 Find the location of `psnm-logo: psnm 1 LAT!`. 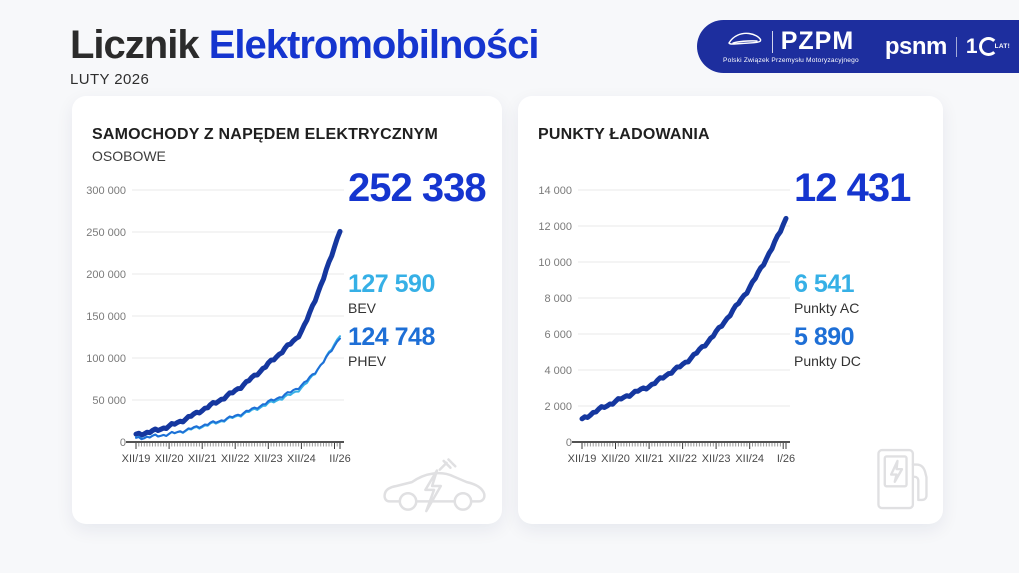

psnm-logo: psnm 1 LAT! is located at coordinates (947, 46).